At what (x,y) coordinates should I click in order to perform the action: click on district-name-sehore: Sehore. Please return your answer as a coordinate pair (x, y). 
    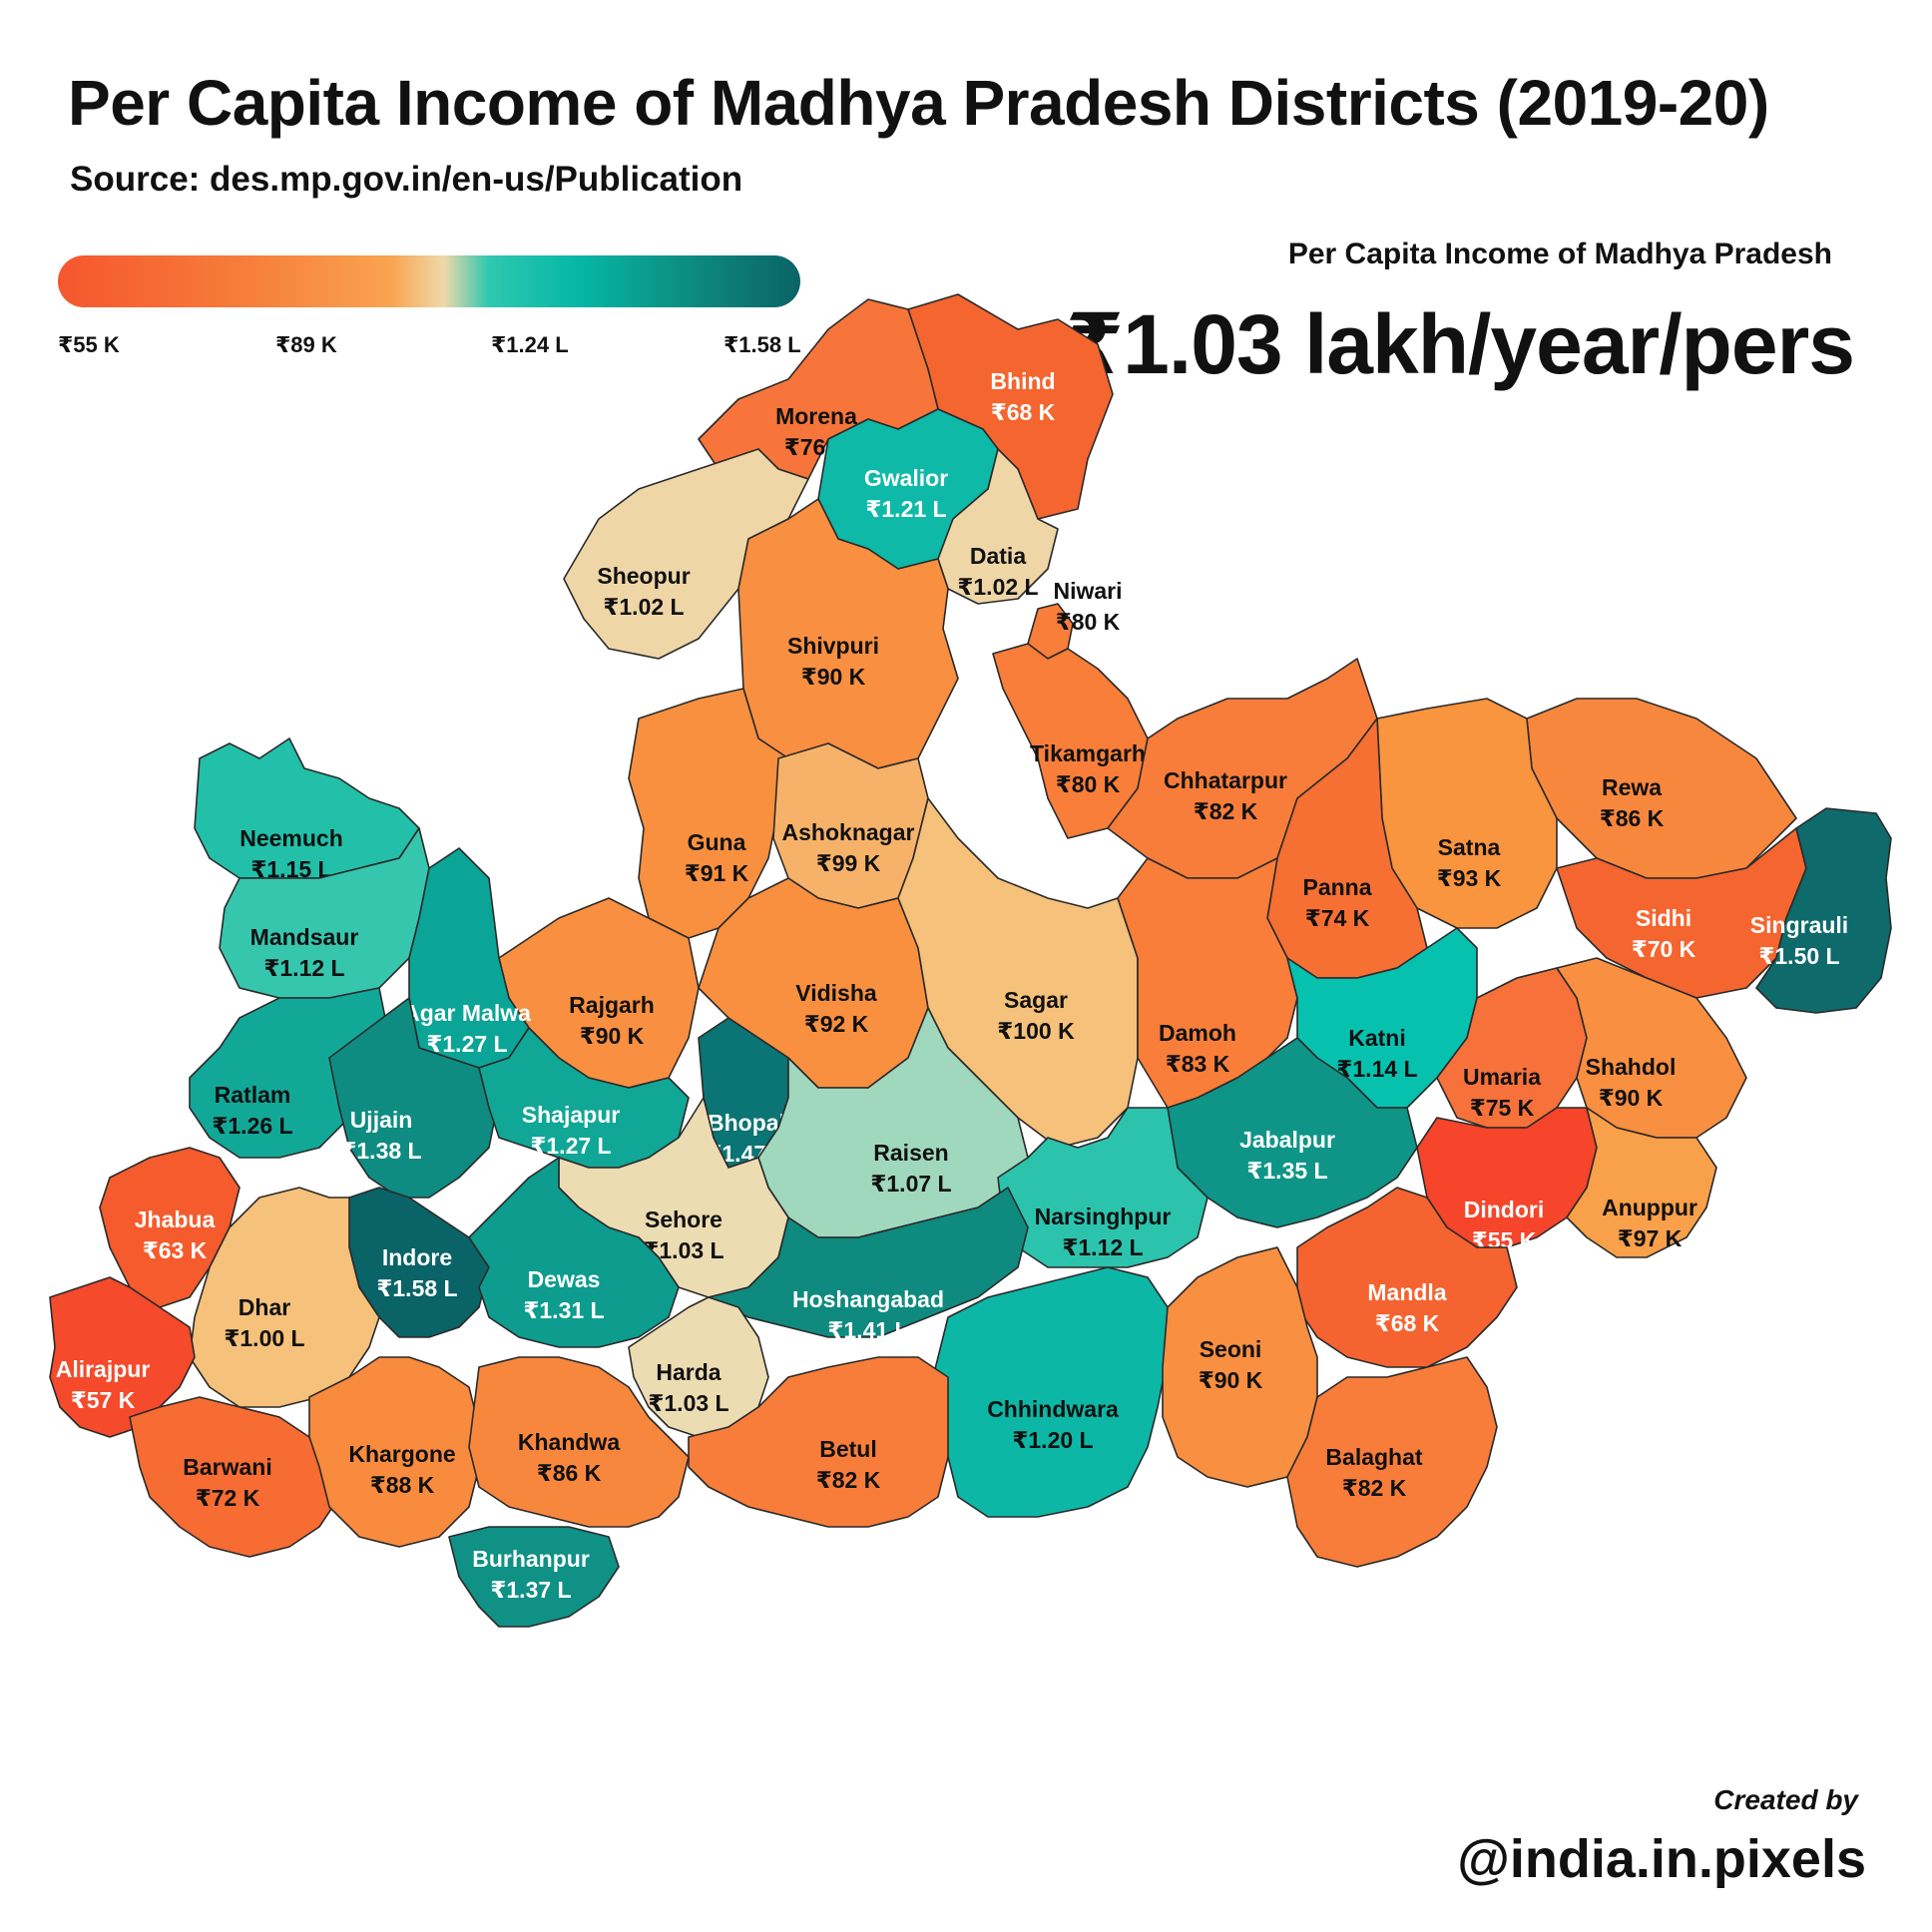
    Looking at the image, I should click on (684, 1219).